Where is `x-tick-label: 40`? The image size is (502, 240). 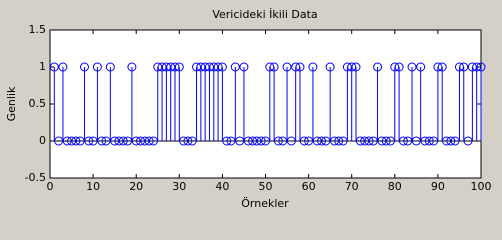 x-tick-label: 40 is located at coordinates (222, 186).